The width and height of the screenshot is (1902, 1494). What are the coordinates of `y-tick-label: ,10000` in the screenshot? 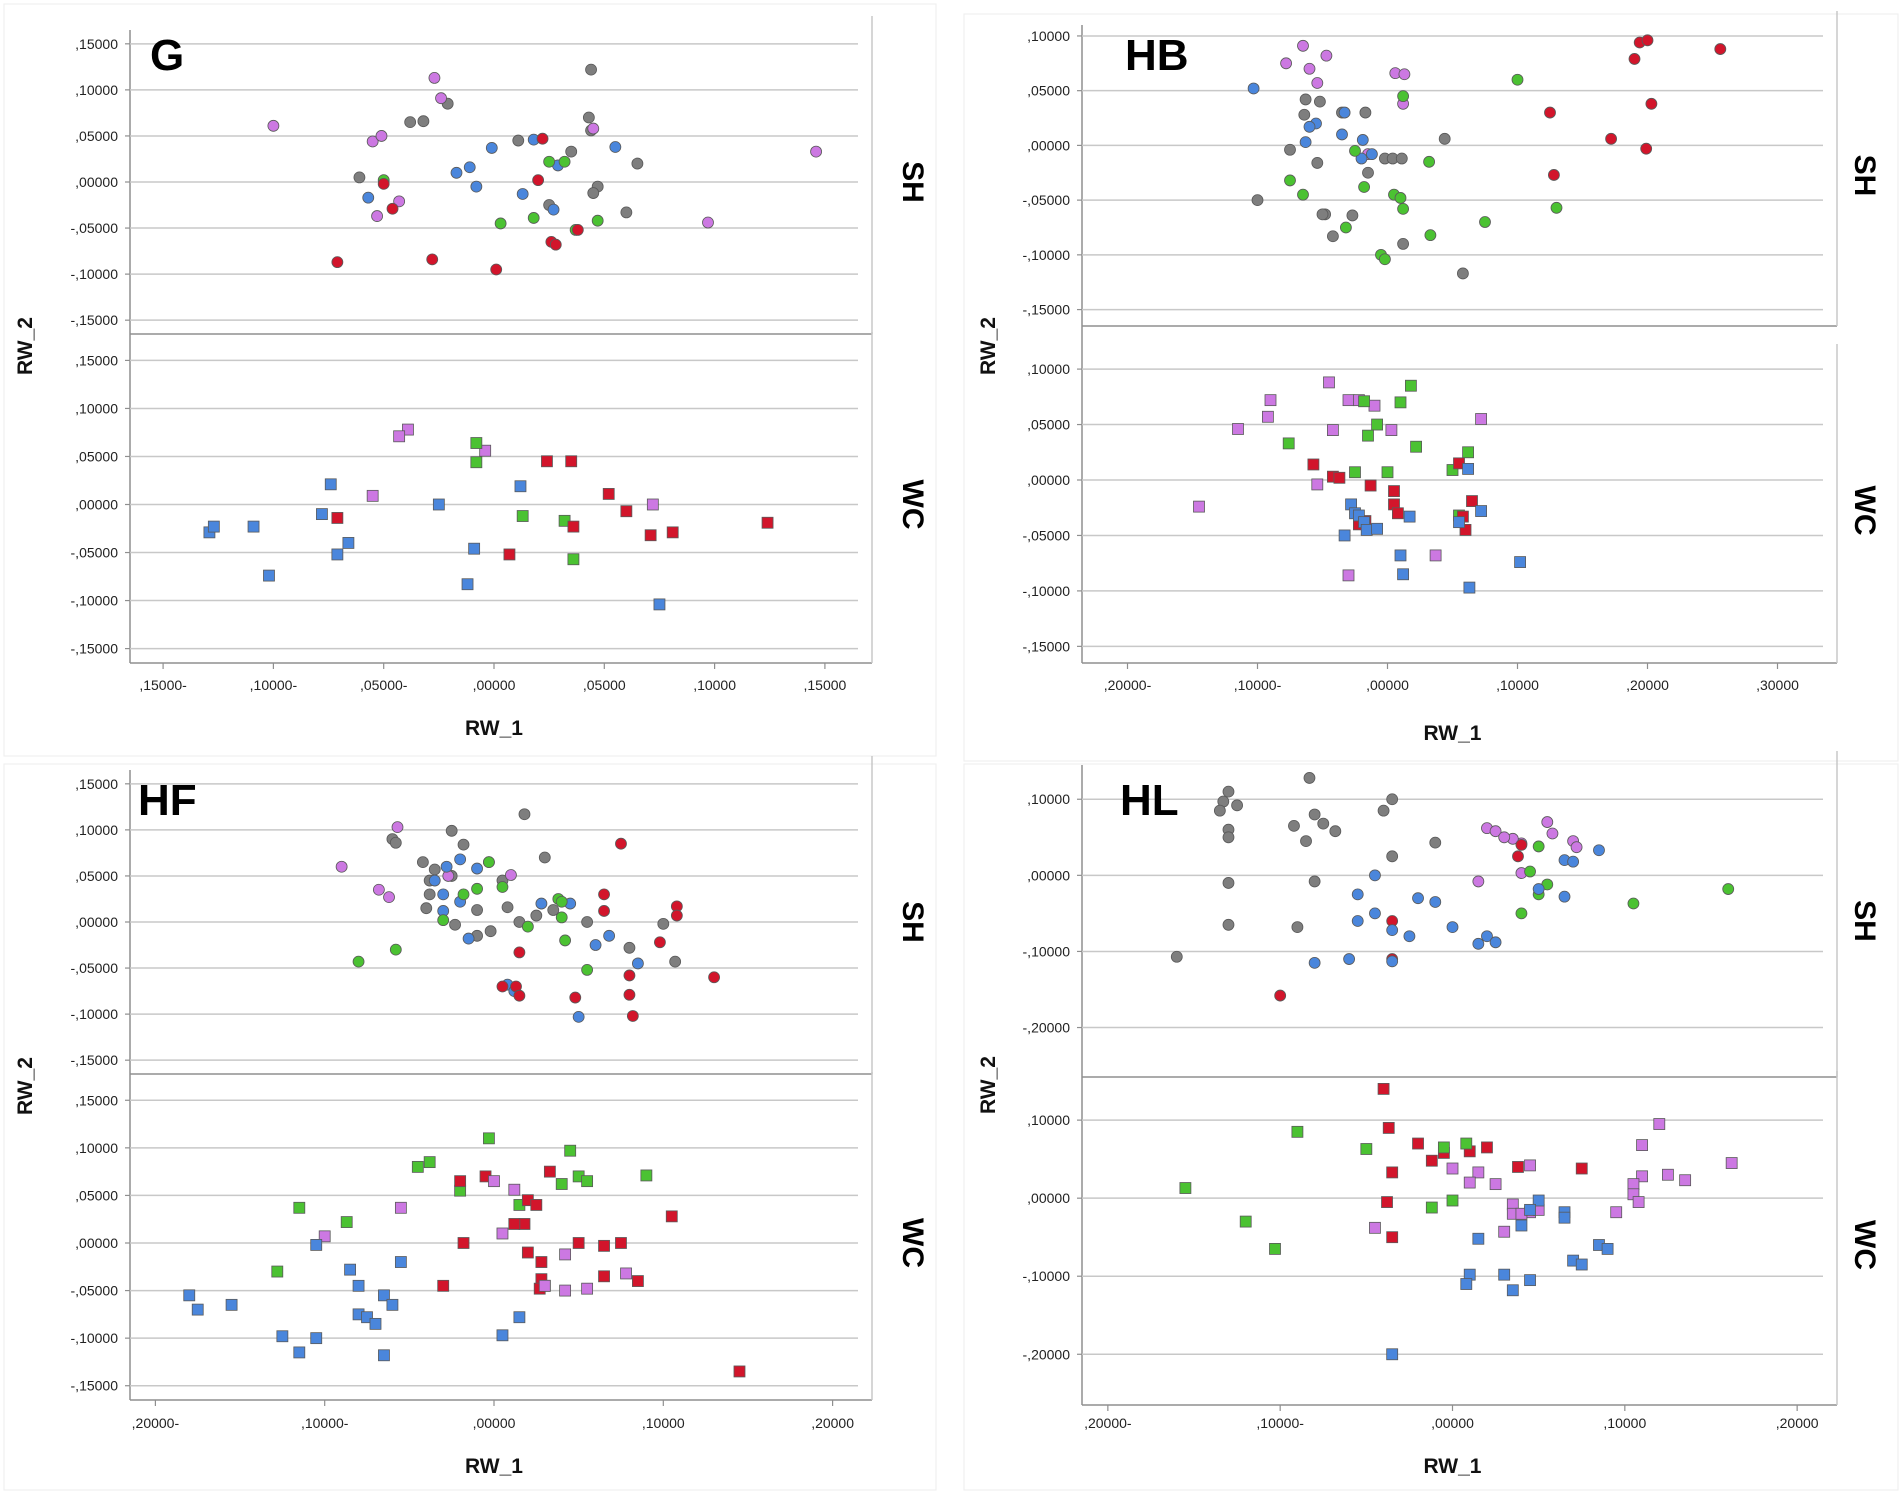 It's located at (96, 90).